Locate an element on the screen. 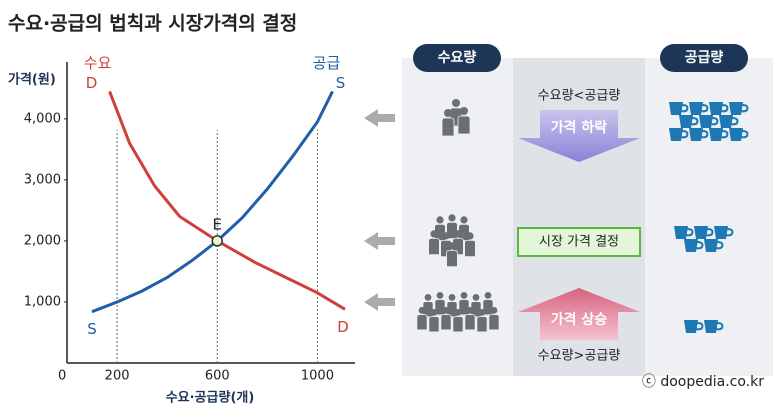 This screenshot has width=773, height=414. down-arrow is located at coordinates (579, 136).